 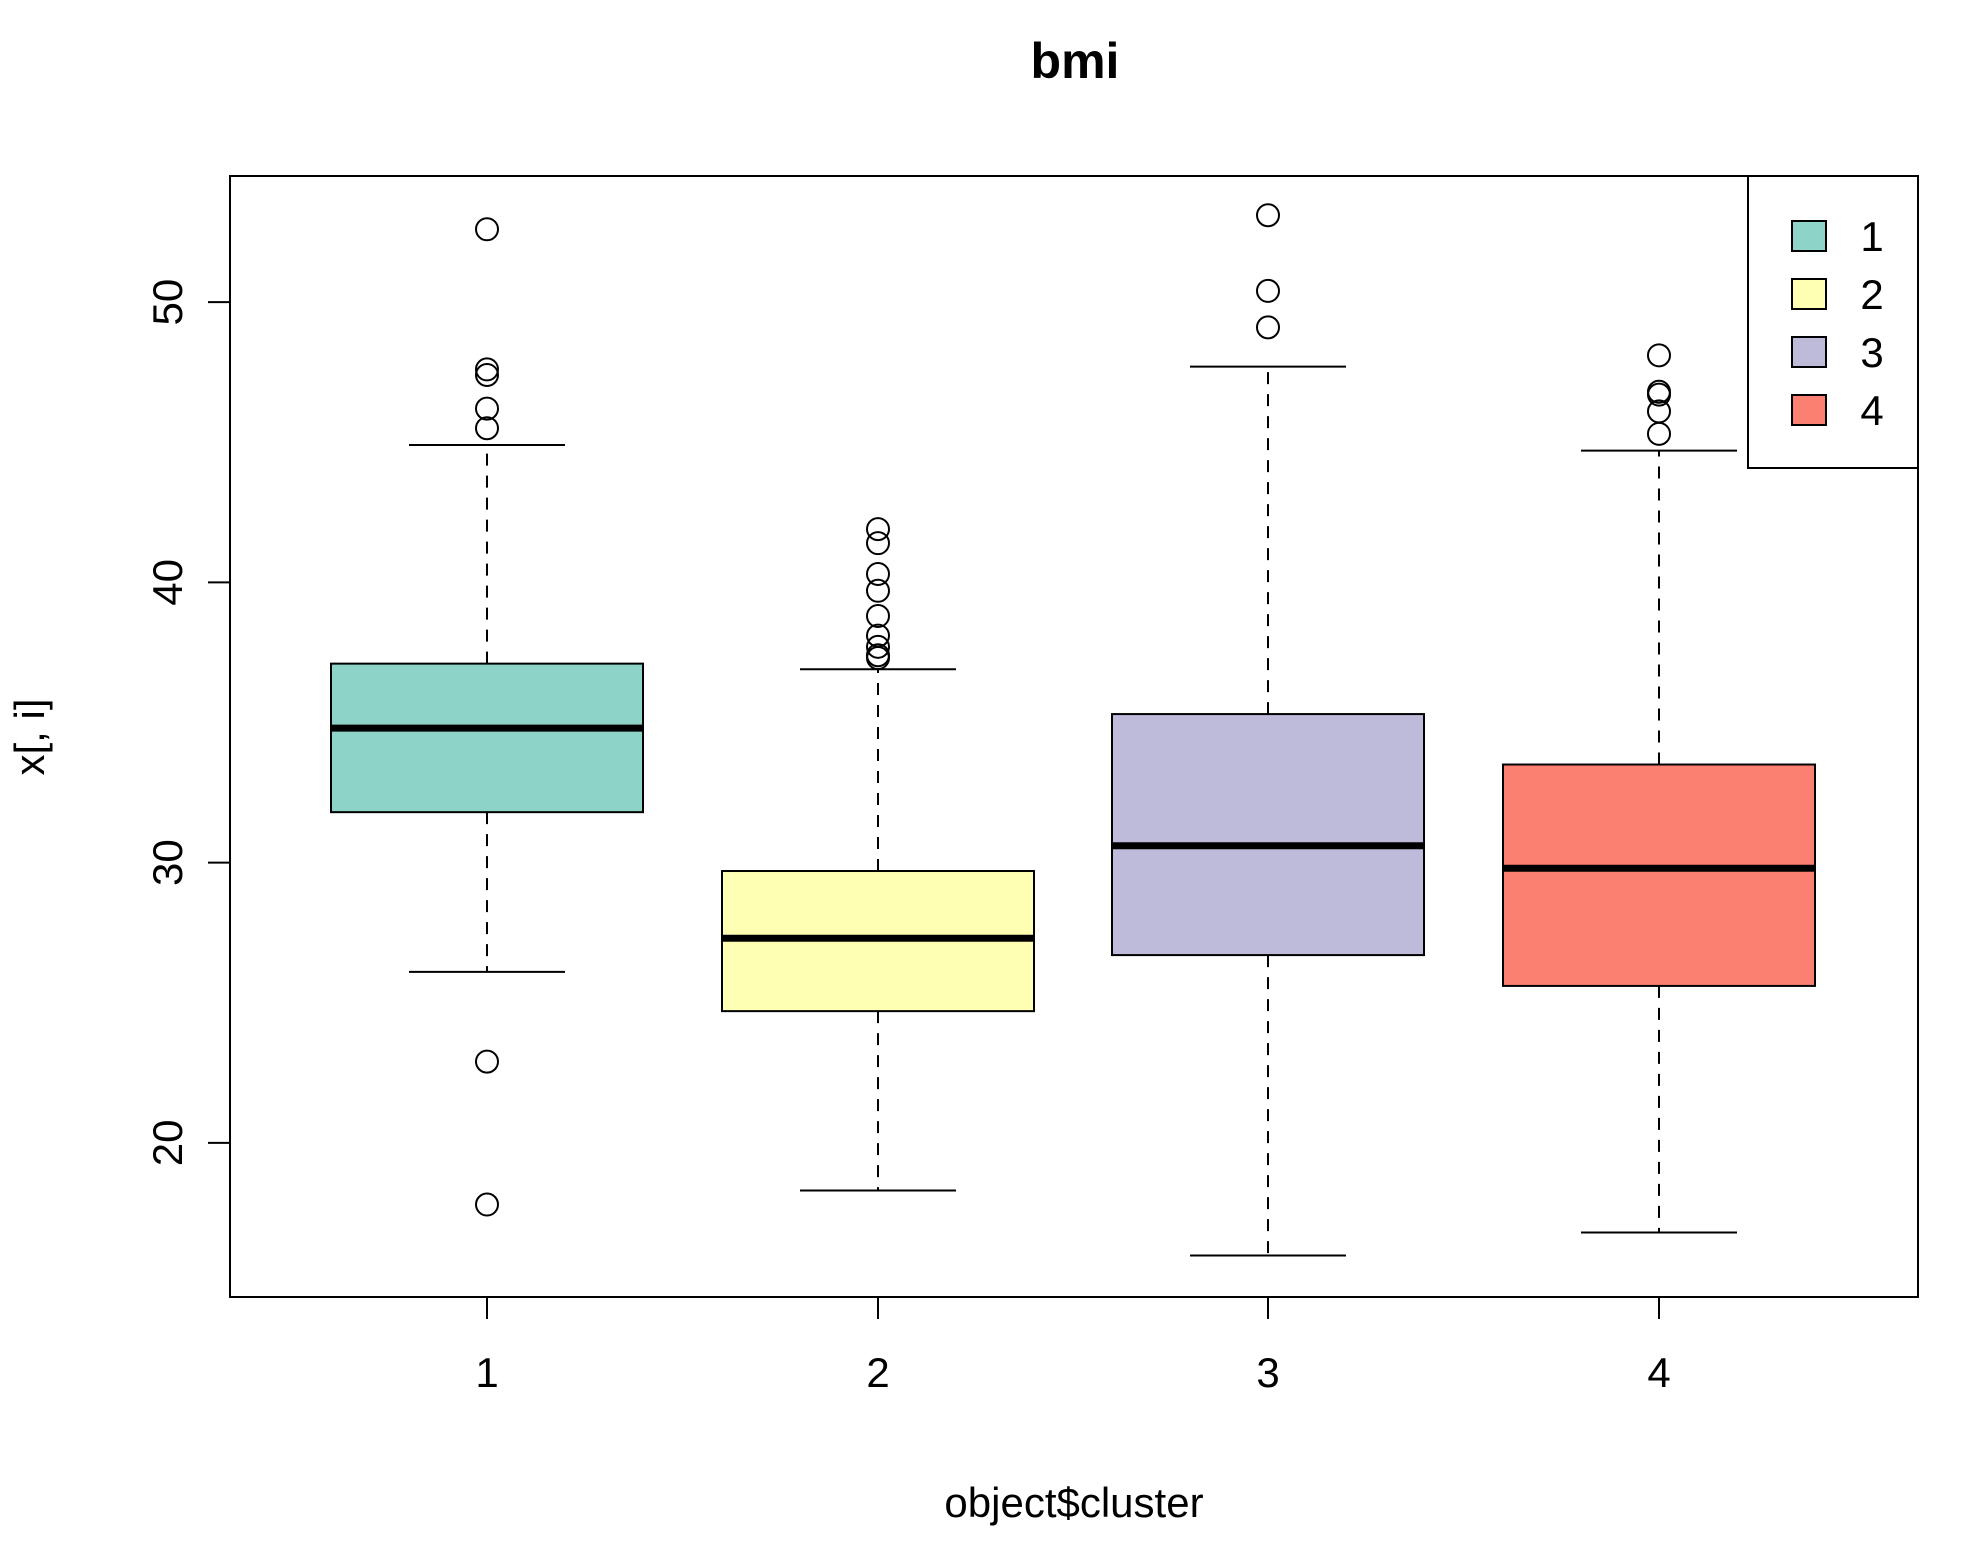 What do you see at coordinates (187, 723) in the screenshot?
I see `y-axis: 20 30 40 50` at bounding box center [187, 723].